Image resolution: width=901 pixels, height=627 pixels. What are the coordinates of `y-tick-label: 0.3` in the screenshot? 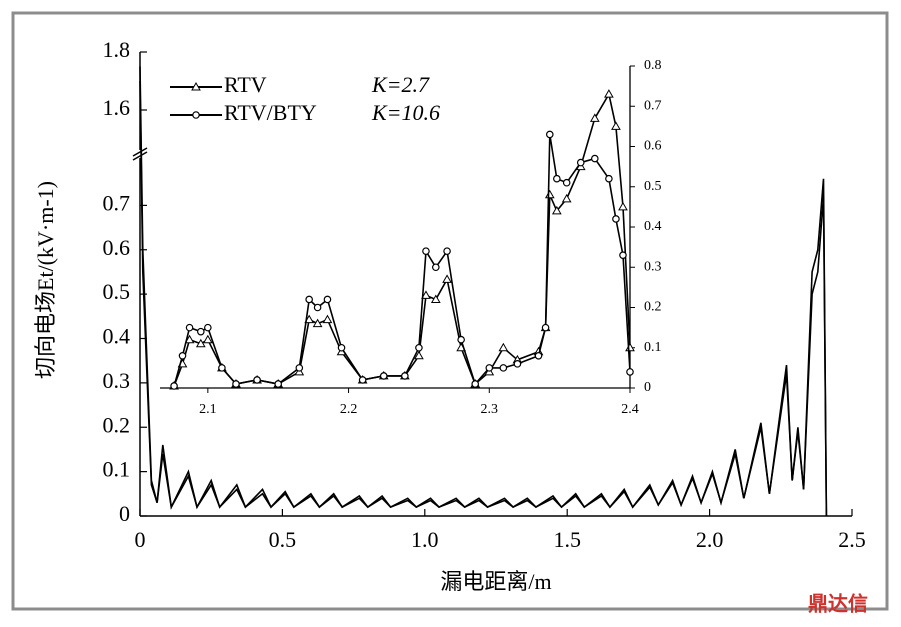 It's located at (117, 380).